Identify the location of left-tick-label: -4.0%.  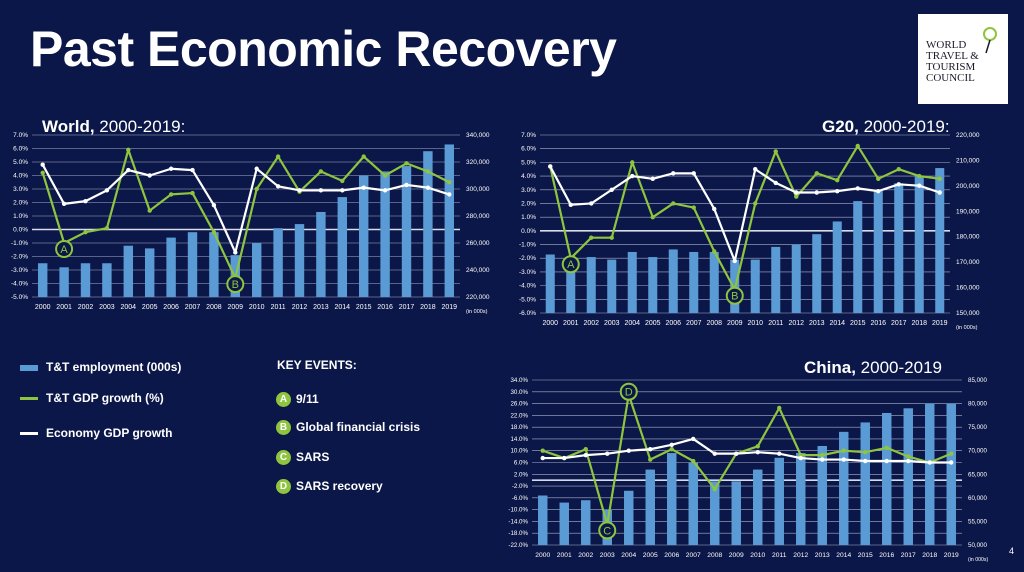
(527, 286).